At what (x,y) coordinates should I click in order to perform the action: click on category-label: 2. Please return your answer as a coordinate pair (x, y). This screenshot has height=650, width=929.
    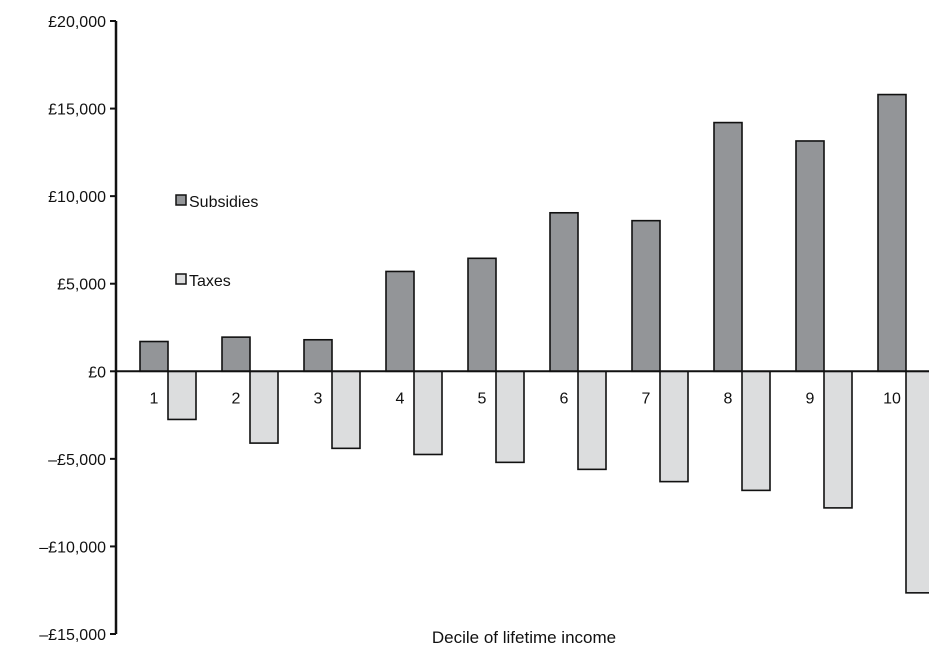
    Looking at the image, I should click on (236, 398).